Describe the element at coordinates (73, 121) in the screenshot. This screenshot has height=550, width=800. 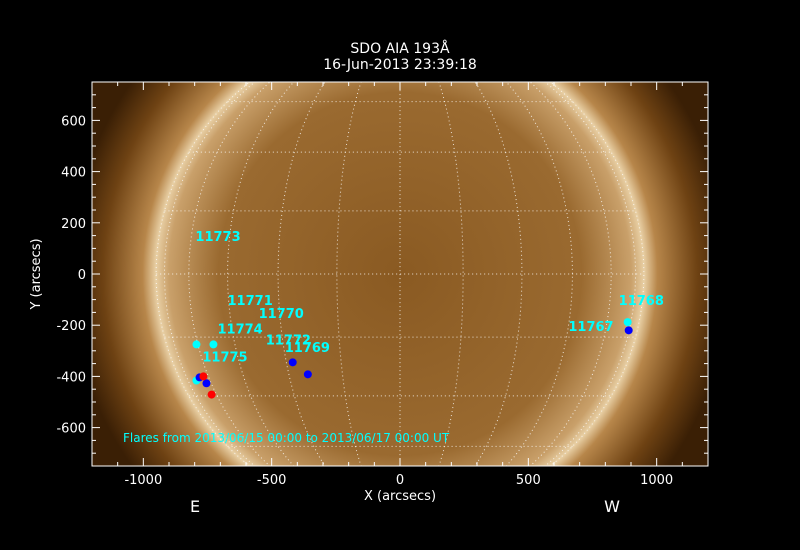
I see `y-tick-label: 600` at that location.